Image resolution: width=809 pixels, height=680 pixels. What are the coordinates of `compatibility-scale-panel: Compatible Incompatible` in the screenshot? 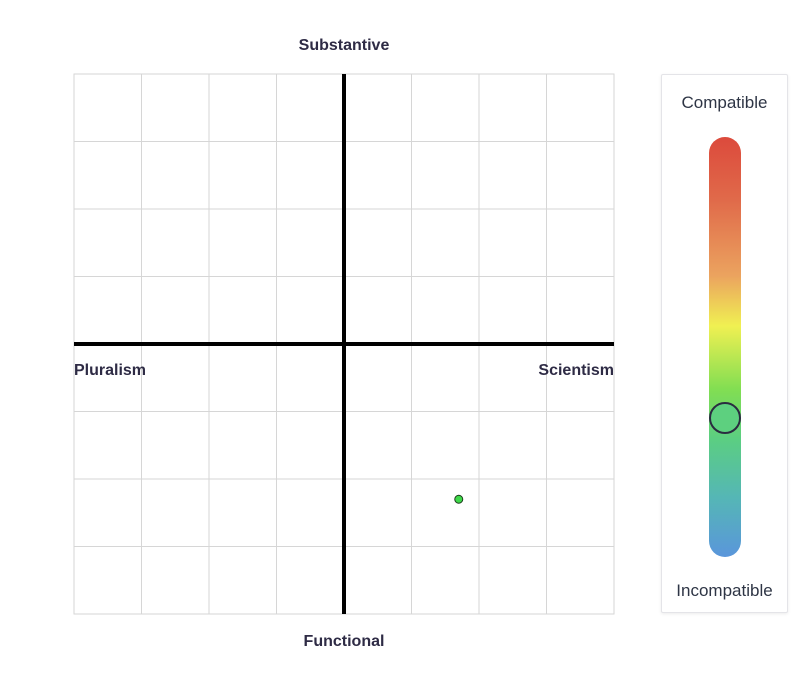 It's located at (724, 343).